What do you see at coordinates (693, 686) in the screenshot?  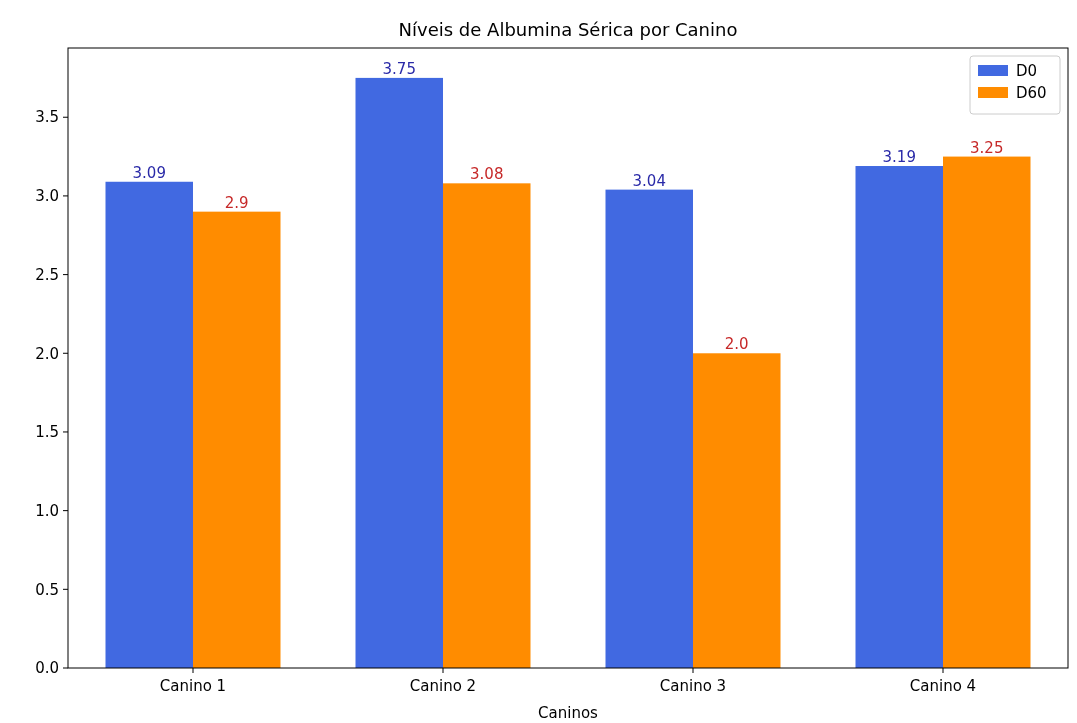 I see `x-tick-label: Canino 3` at bounding box center [693, 686].